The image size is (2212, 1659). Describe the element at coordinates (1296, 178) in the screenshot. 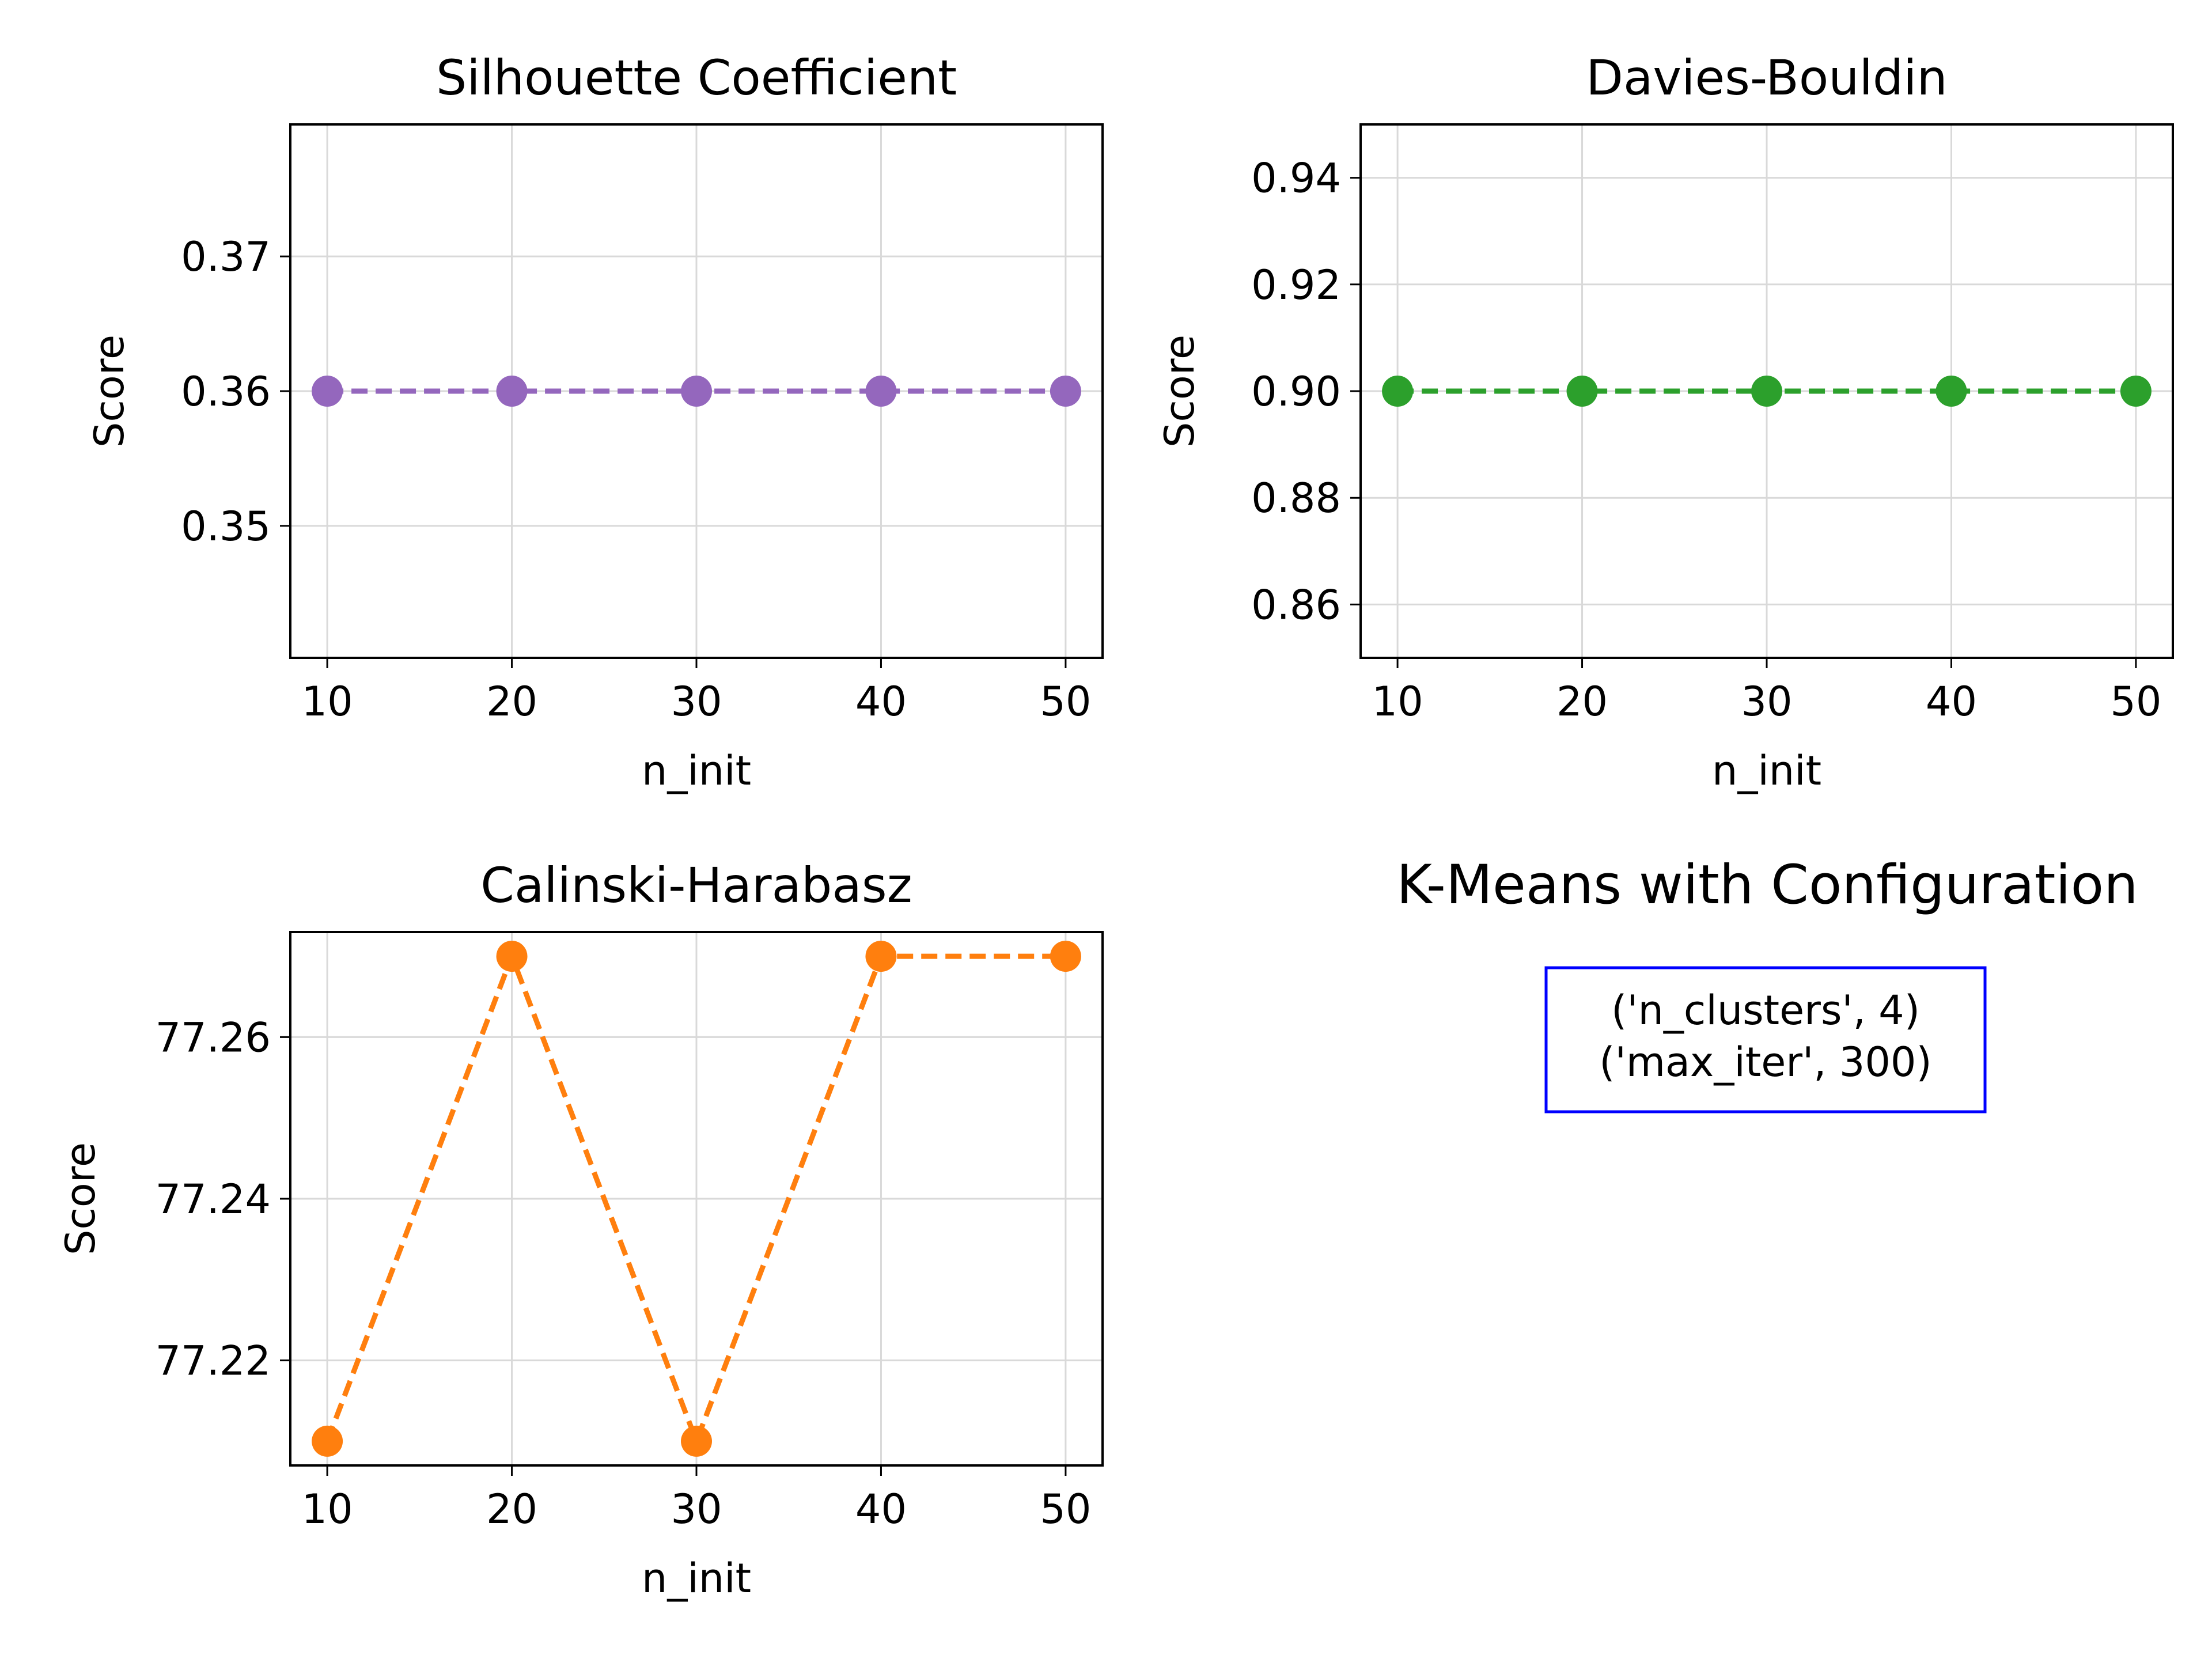

I see `davies-bouldin-y-tick-label: 0.94` at that location.